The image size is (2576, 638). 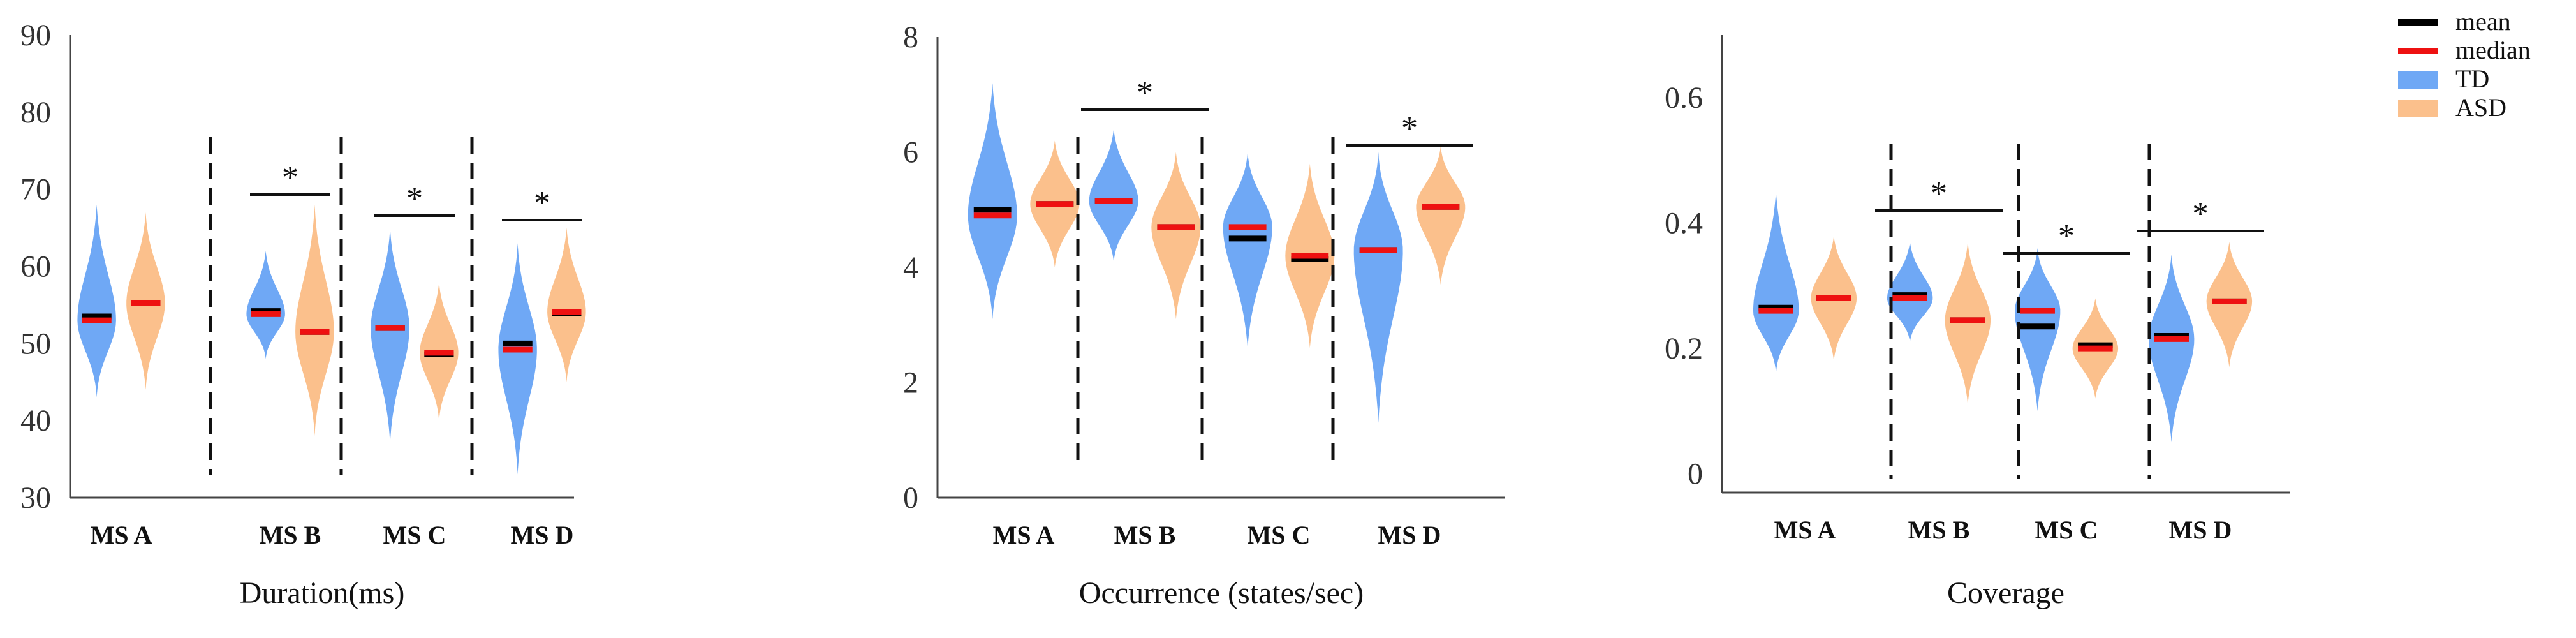 I want to click on y-tick-label: 0.2, so click(x=1684, y=349).